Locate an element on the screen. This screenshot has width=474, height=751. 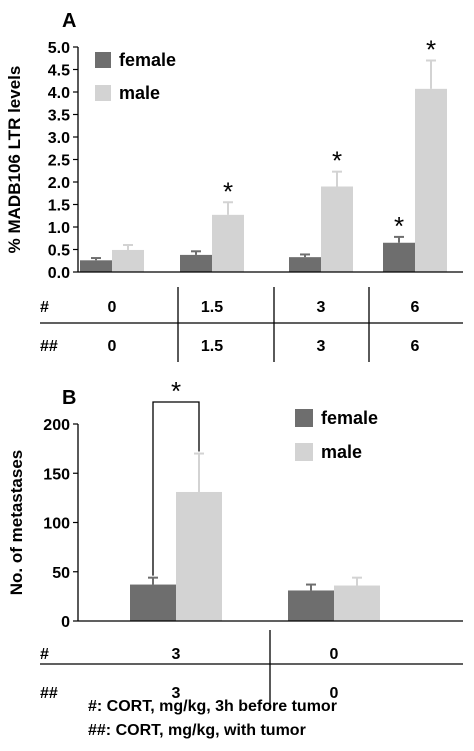
y-tick-label: 5.0 is located at coordinates (59, 48).